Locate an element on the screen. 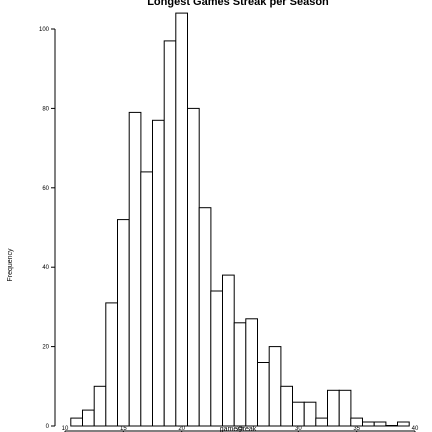  x-axis-title: gamestreak is located at coordinates (238, 429).